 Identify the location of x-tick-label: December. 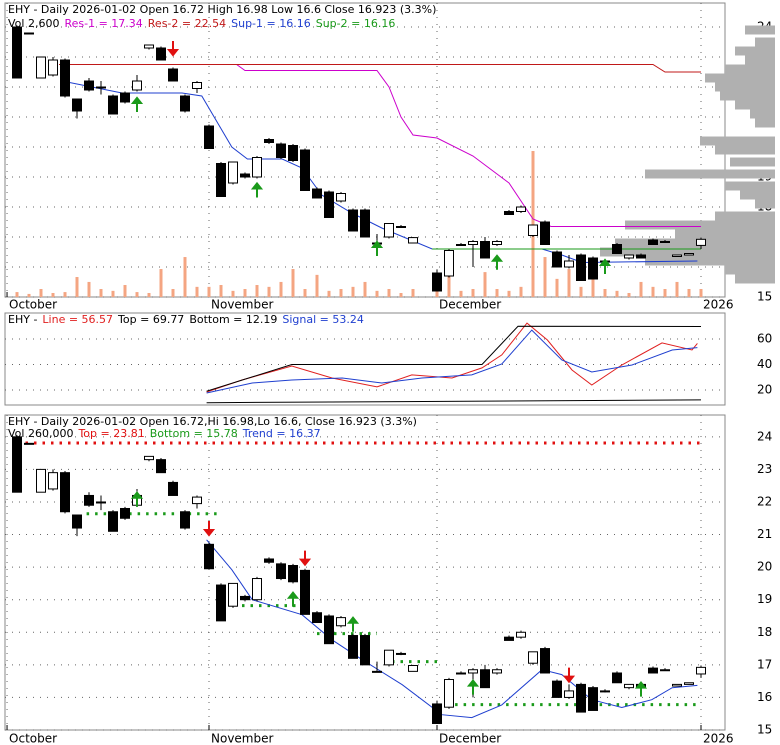
(470, 305).